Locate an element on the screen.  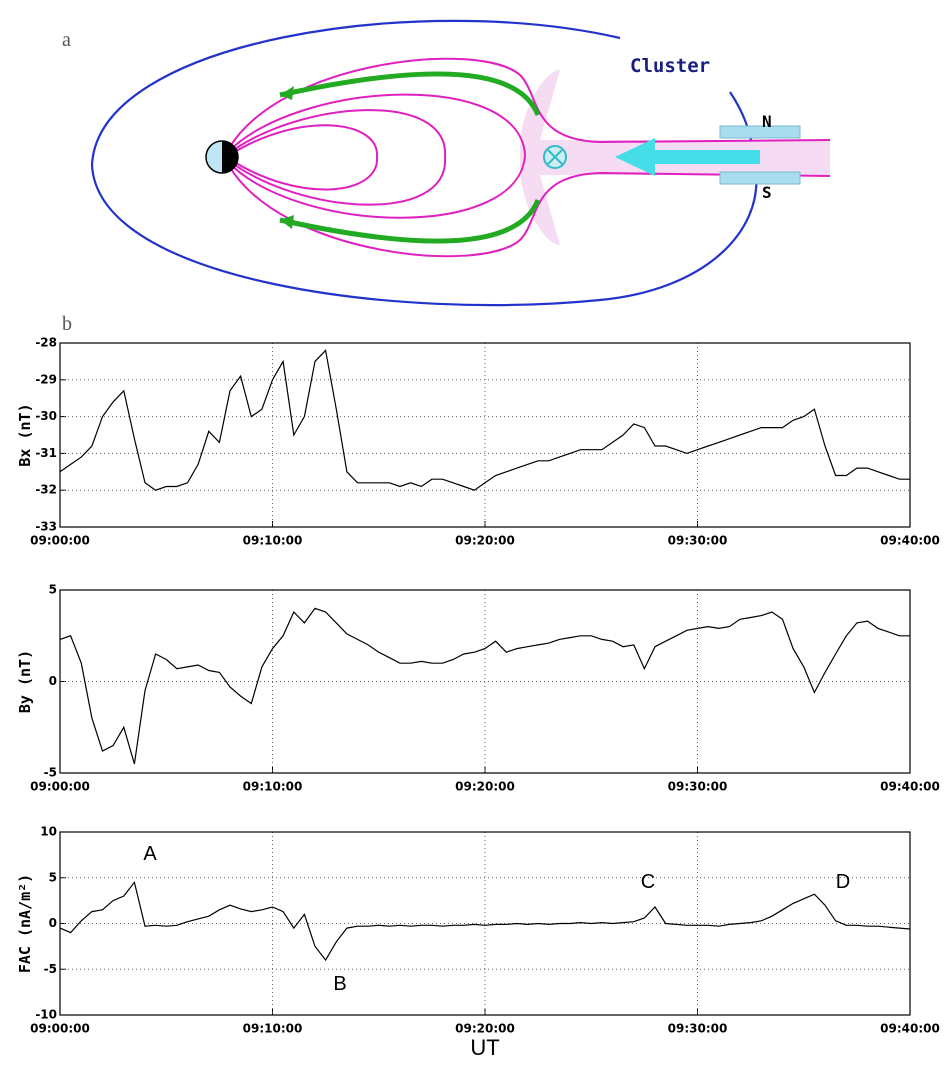
north-label: N is located at coordinates (767, 121).